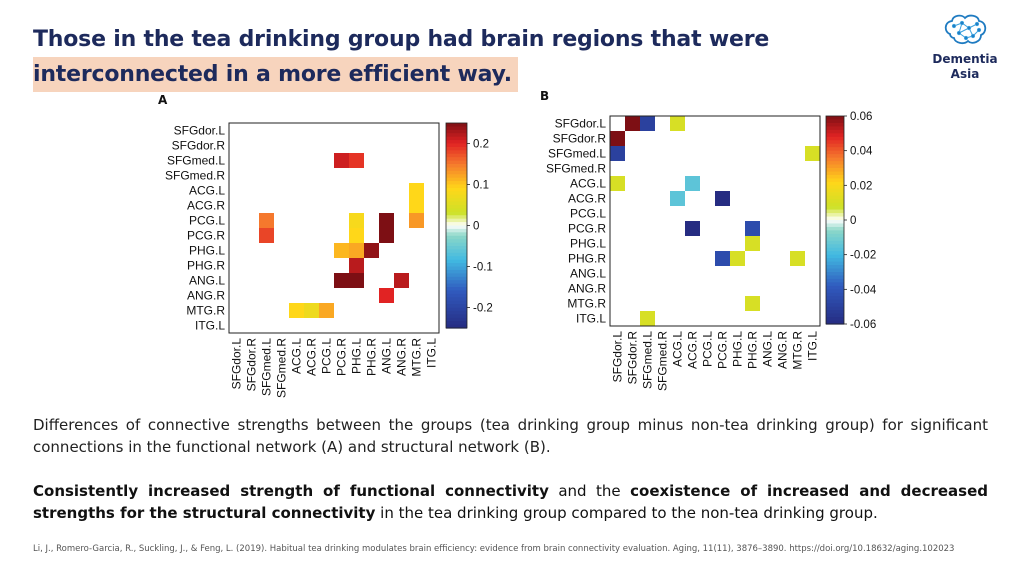  What do you see at coordinates (266, 220) in the screenshot?
I see `a-cell-PCG.L-SFGmed.L` at bounding box center [266, 220].